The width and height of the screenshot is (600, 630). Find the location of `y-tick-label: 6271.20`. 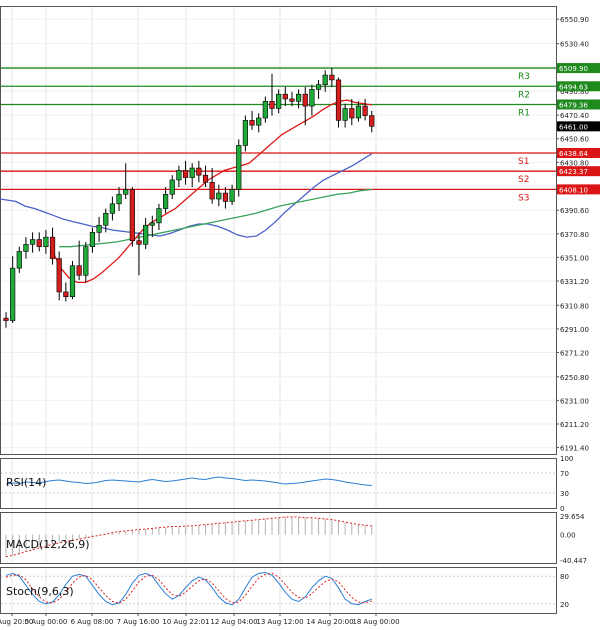

y-tick-label: 6271.20 is located at coordinates (574, 353).